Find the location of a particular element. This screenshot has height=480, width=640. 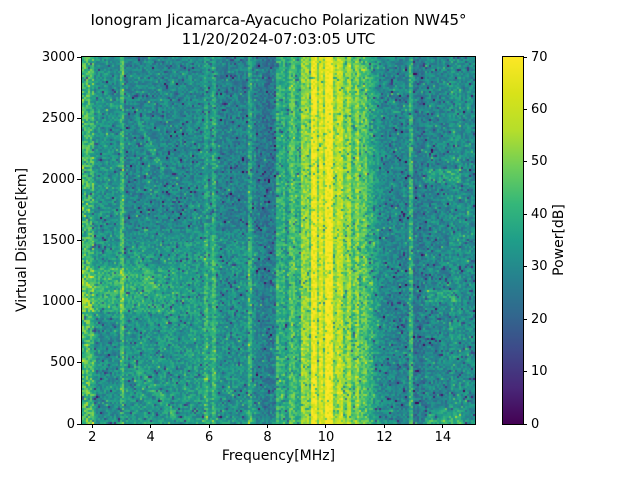

colorbar-gradient is located at coordinates (513, 240).